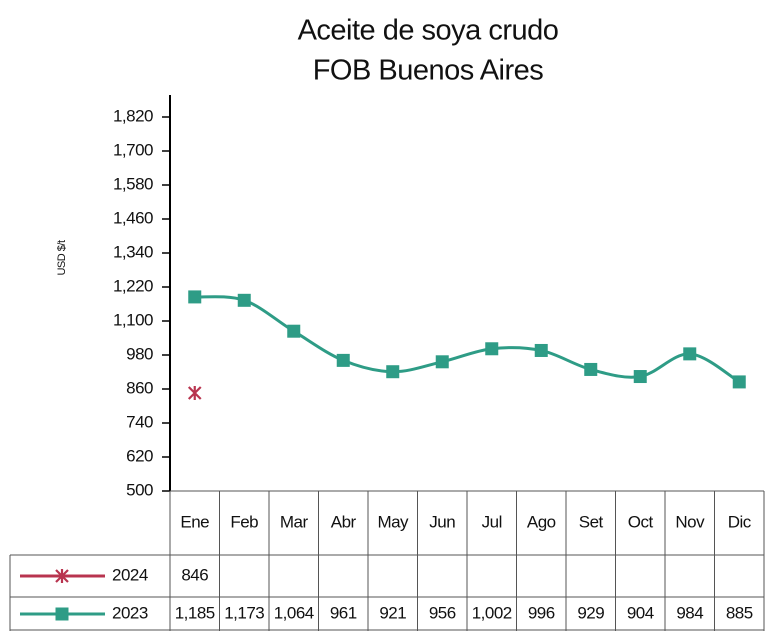 The width and height of the screenshot is (765, 631). I want to click on y-tick-label: 980, so click(139, 353).